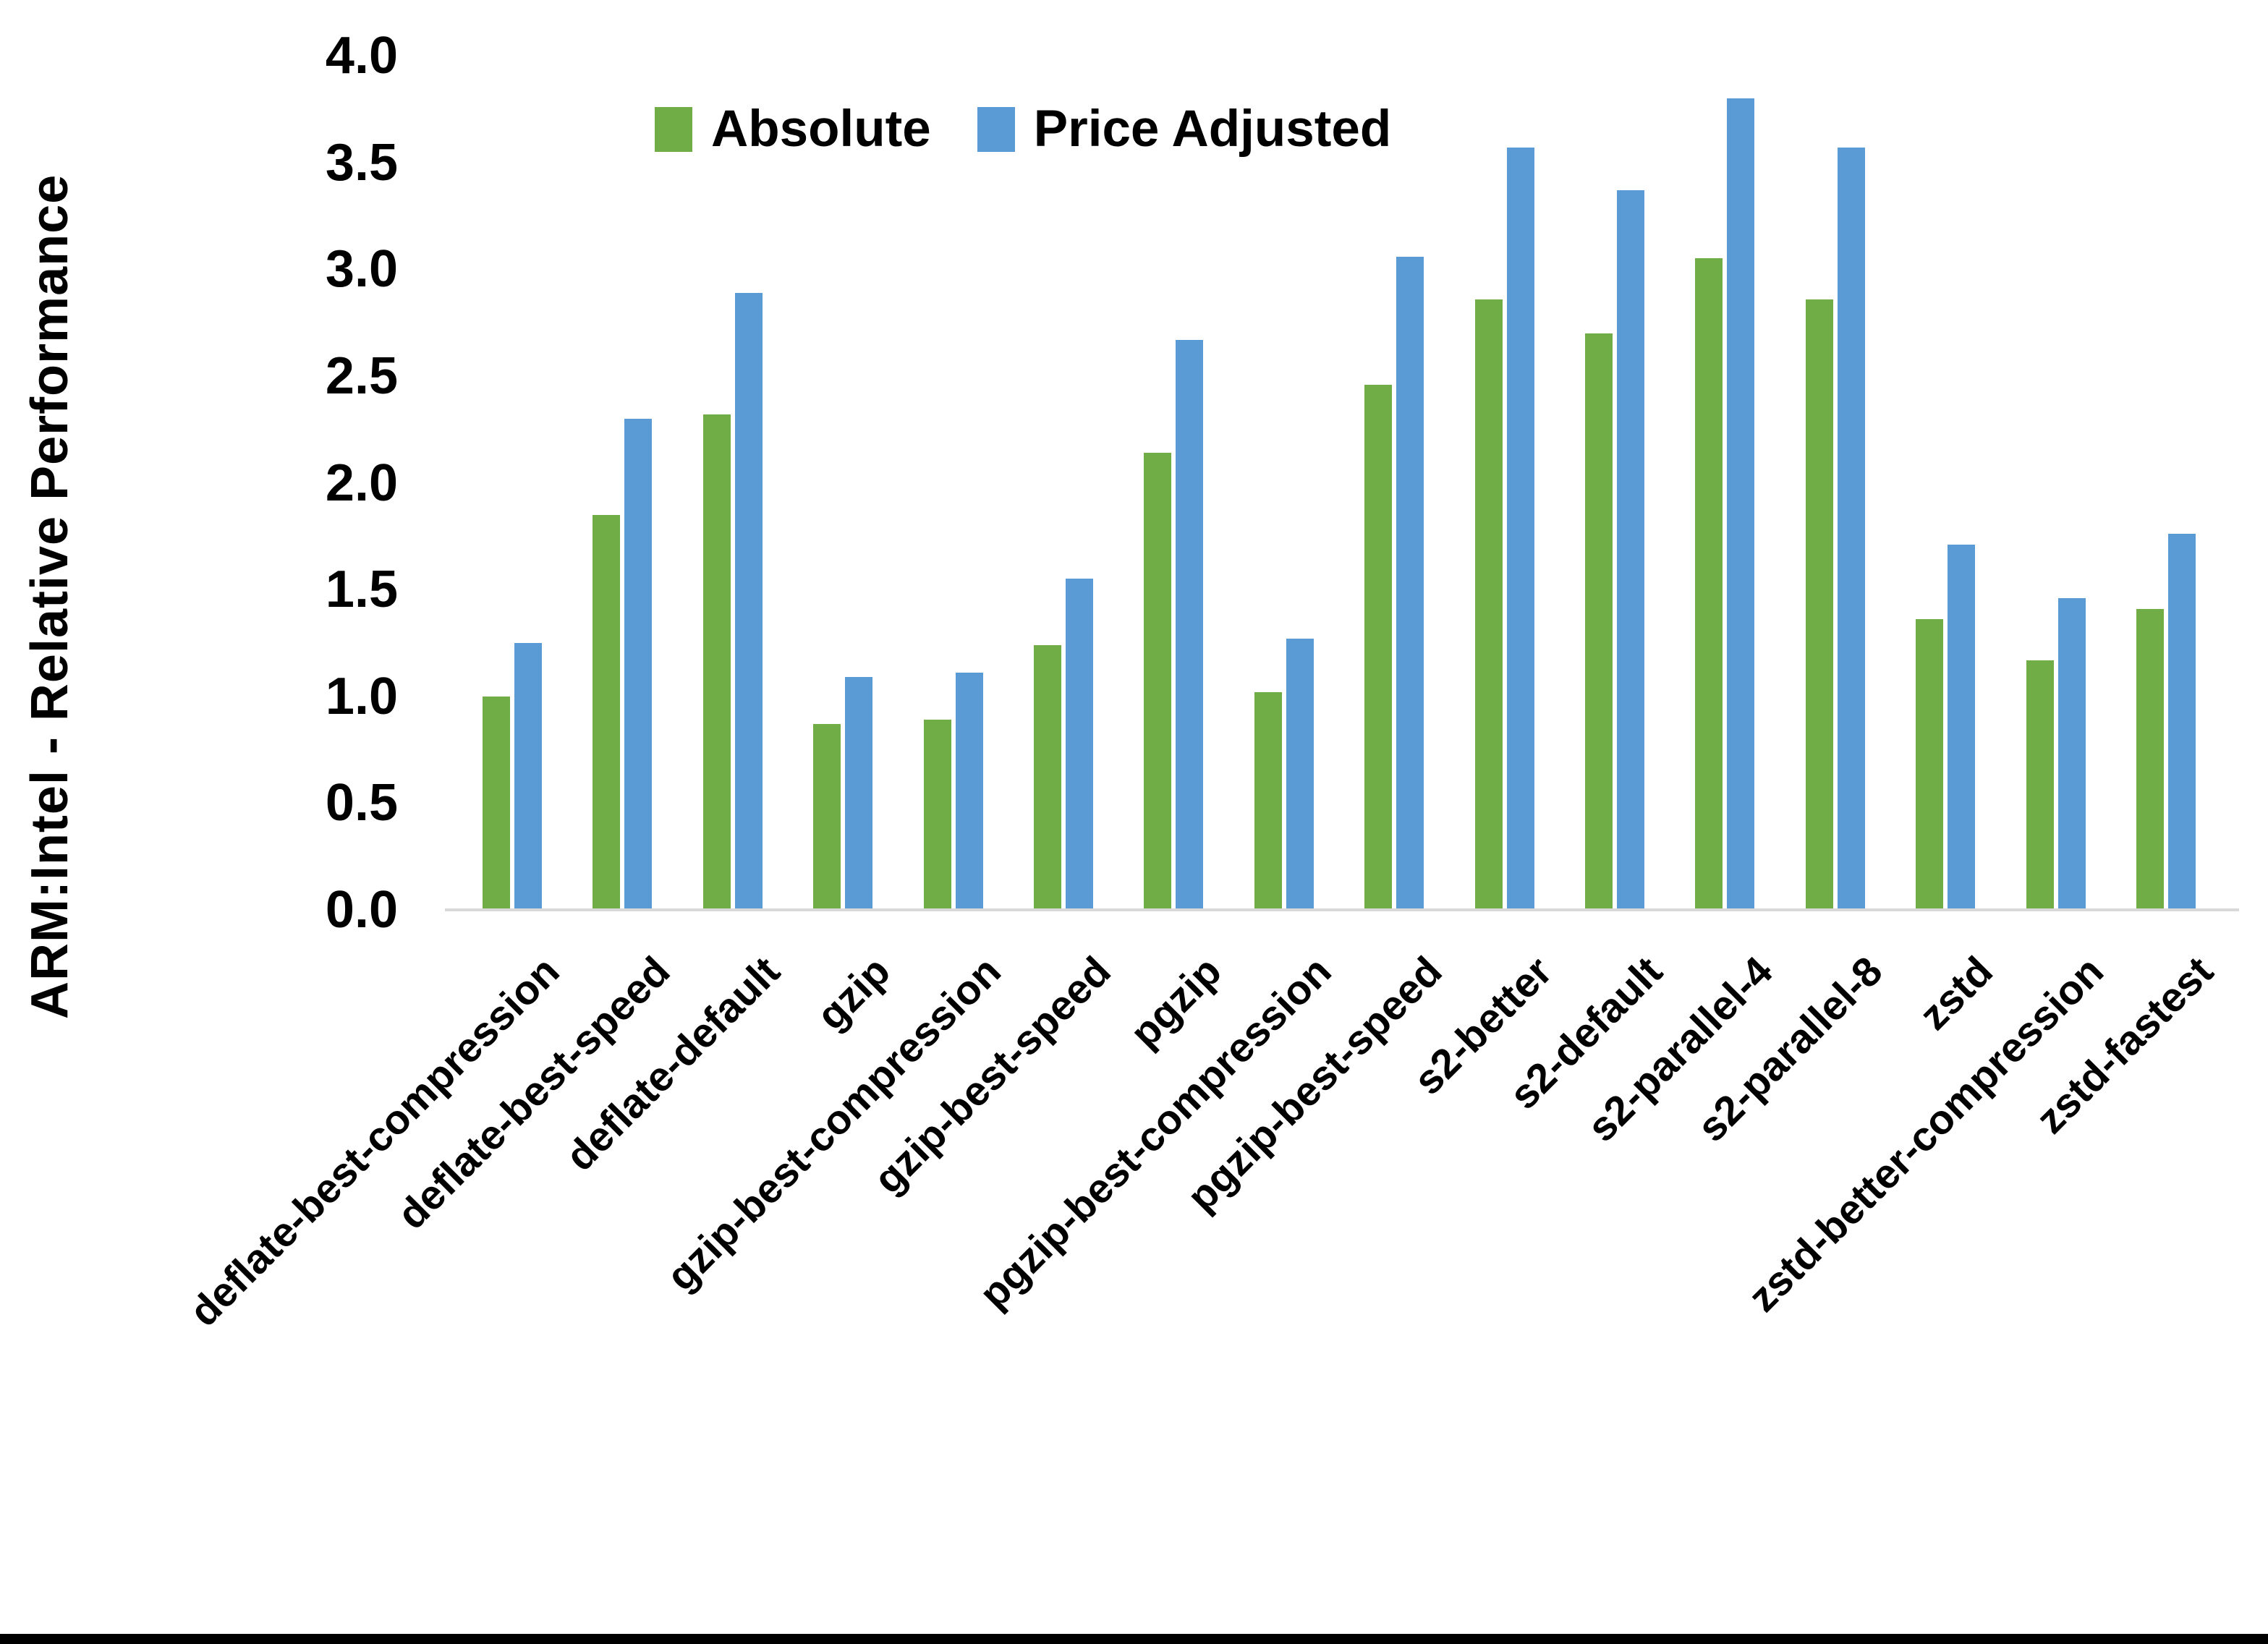  Describe the element at coordinates (673, 129) in the screenshot. I see `legend-swatch-absolute` at that location.